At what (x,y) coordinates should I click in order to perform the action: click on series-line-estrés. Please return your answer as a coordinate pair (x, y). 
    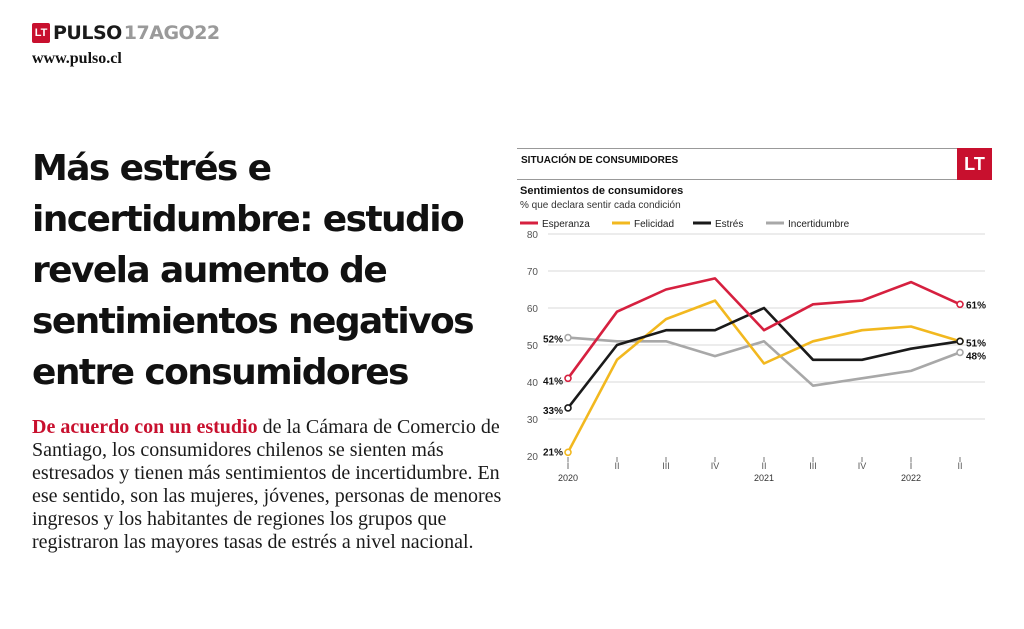
    Looking at the image, I should click on (764, 358).